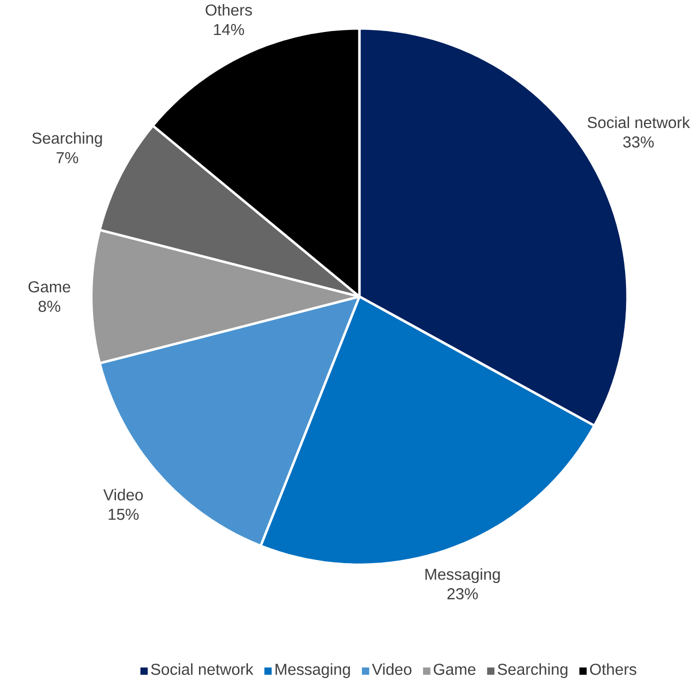 The width and height of the screenshot is (694, 682). Describe the element at coordinates (49, 286) in the screenshot. I see `slice-label: Game` at that location.